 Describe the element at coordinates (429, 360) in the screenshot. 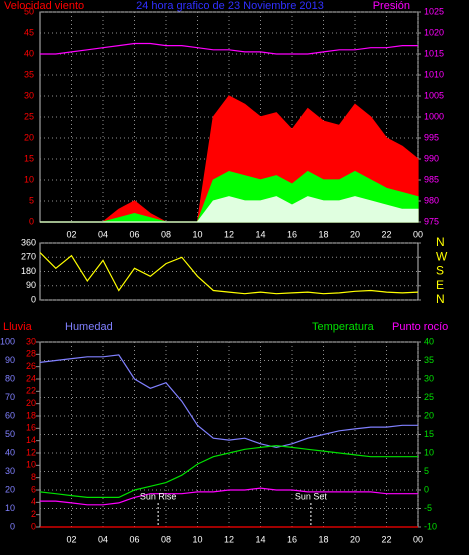

I see `y2-tick-label: 35` at that location.